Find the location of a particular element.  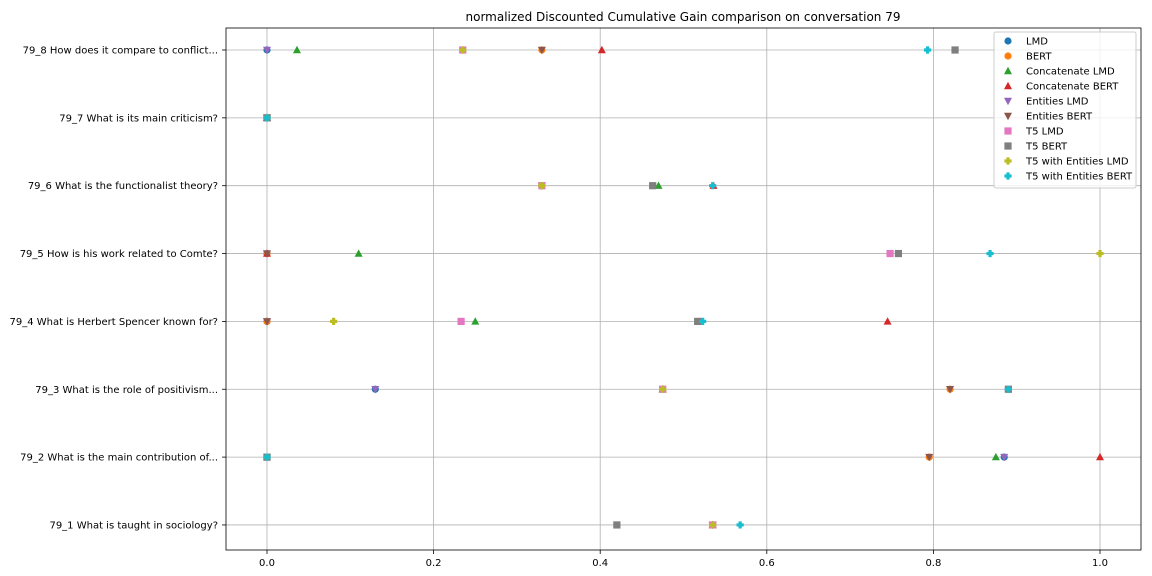

y-tick-label: 79_1 What is taught in sociology? is located at coordinates (133, 525).